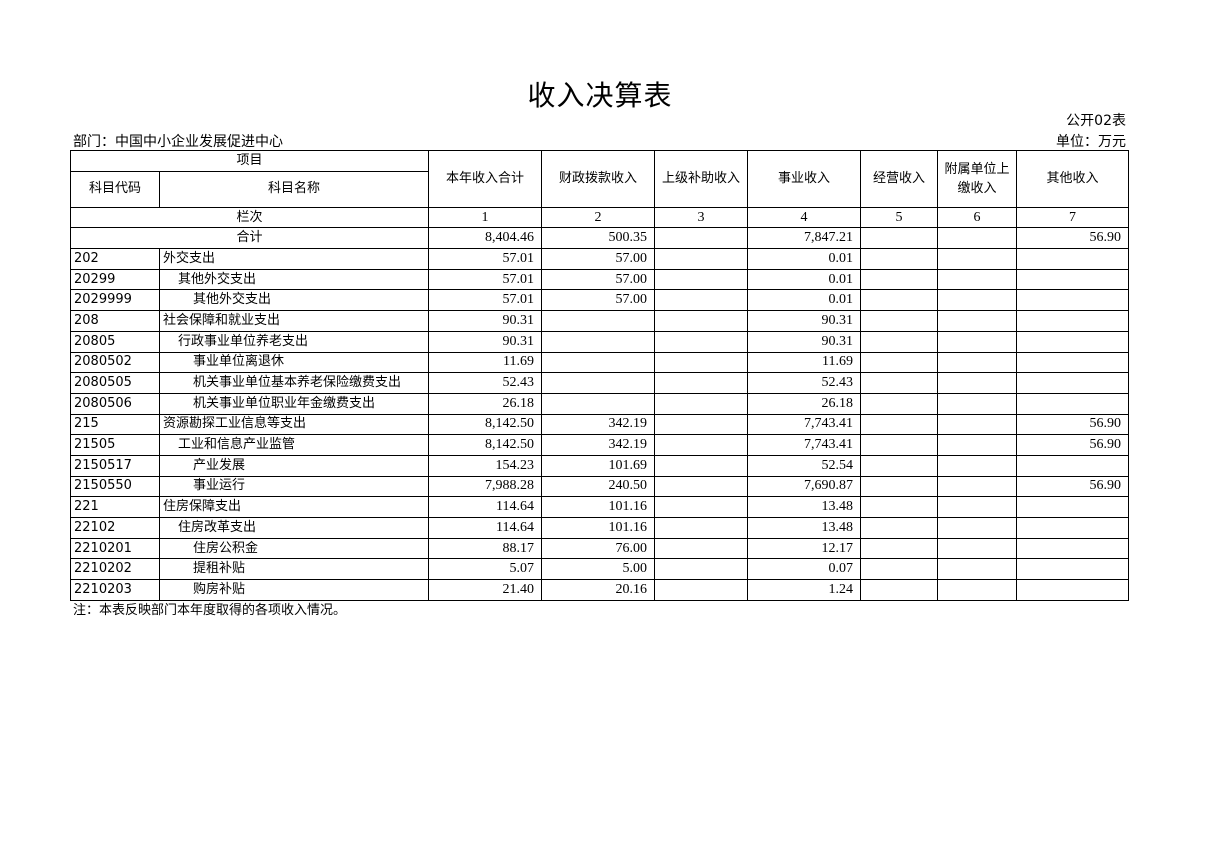 Image resolution: width=1208 pixels, height=851 pixels. I want to click on table-row: 2210201 住房公积金 88.17 76.00 12.17, so click(599, 548).